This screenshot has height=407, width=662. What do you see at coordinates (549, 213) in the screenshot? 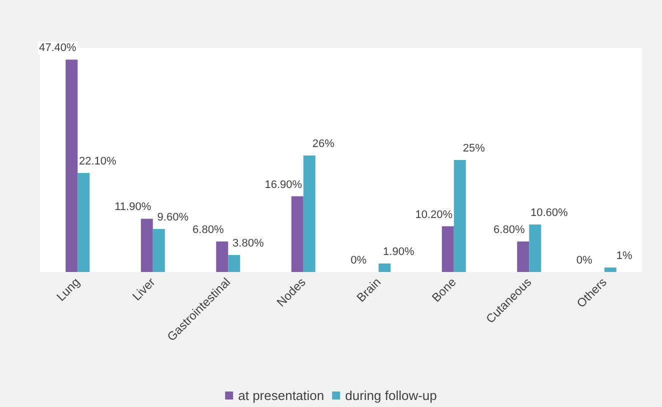
I see `data-label: 10.60%` at bounding box center [549, 213].